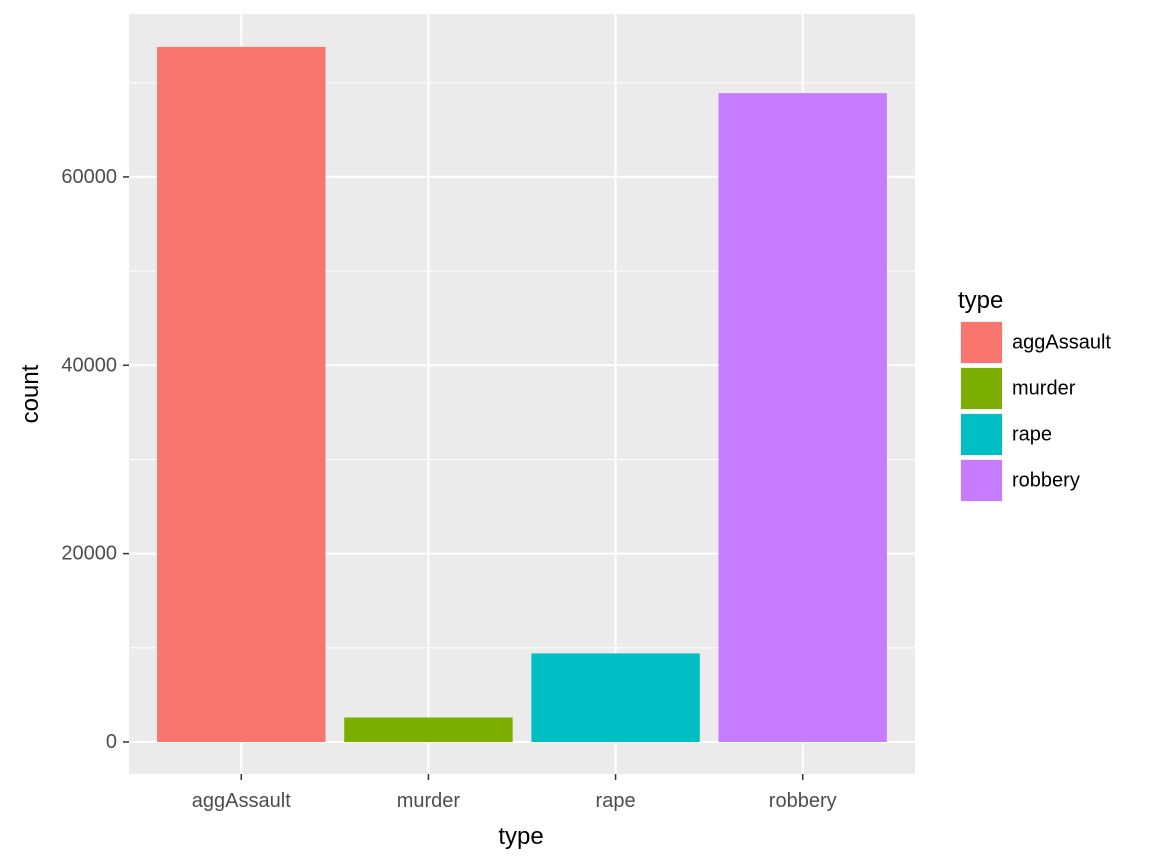 The height and width of the screenshot is (864, 1152). Describe the element at coordinates (89, 554) in the screenshot. I see `y-tick-label: 20000` at that location.